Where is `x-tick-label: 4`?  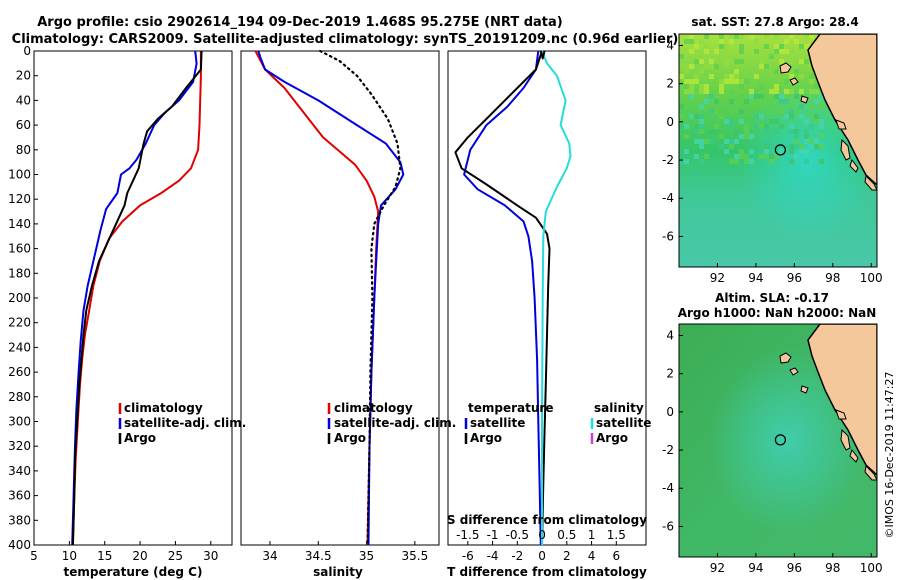
x-tick-label: 4 is located at coordinates (592, 556).